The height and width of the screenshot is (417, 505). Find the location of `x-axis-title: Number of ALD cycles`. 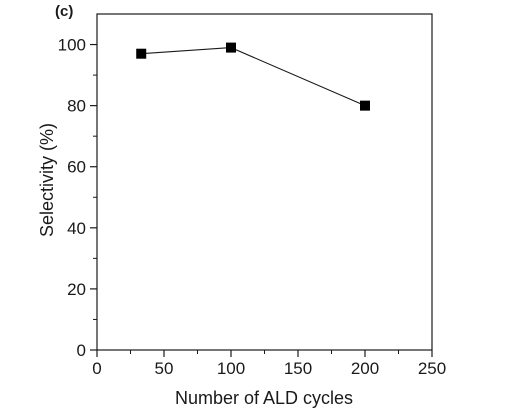

x-axis-title: Number of ALD cycles is located at coordinates (264, 398).